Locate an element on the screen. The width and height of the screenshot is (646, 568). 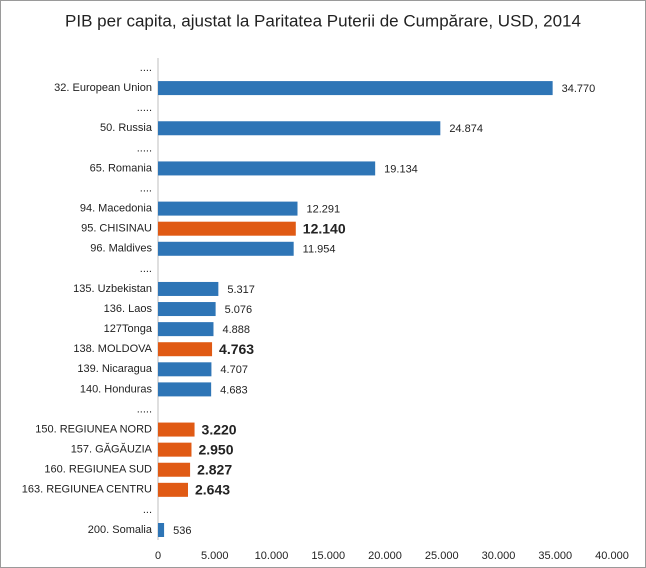
y-tick-label: 65. Romania is located at coordinates (121, 168).